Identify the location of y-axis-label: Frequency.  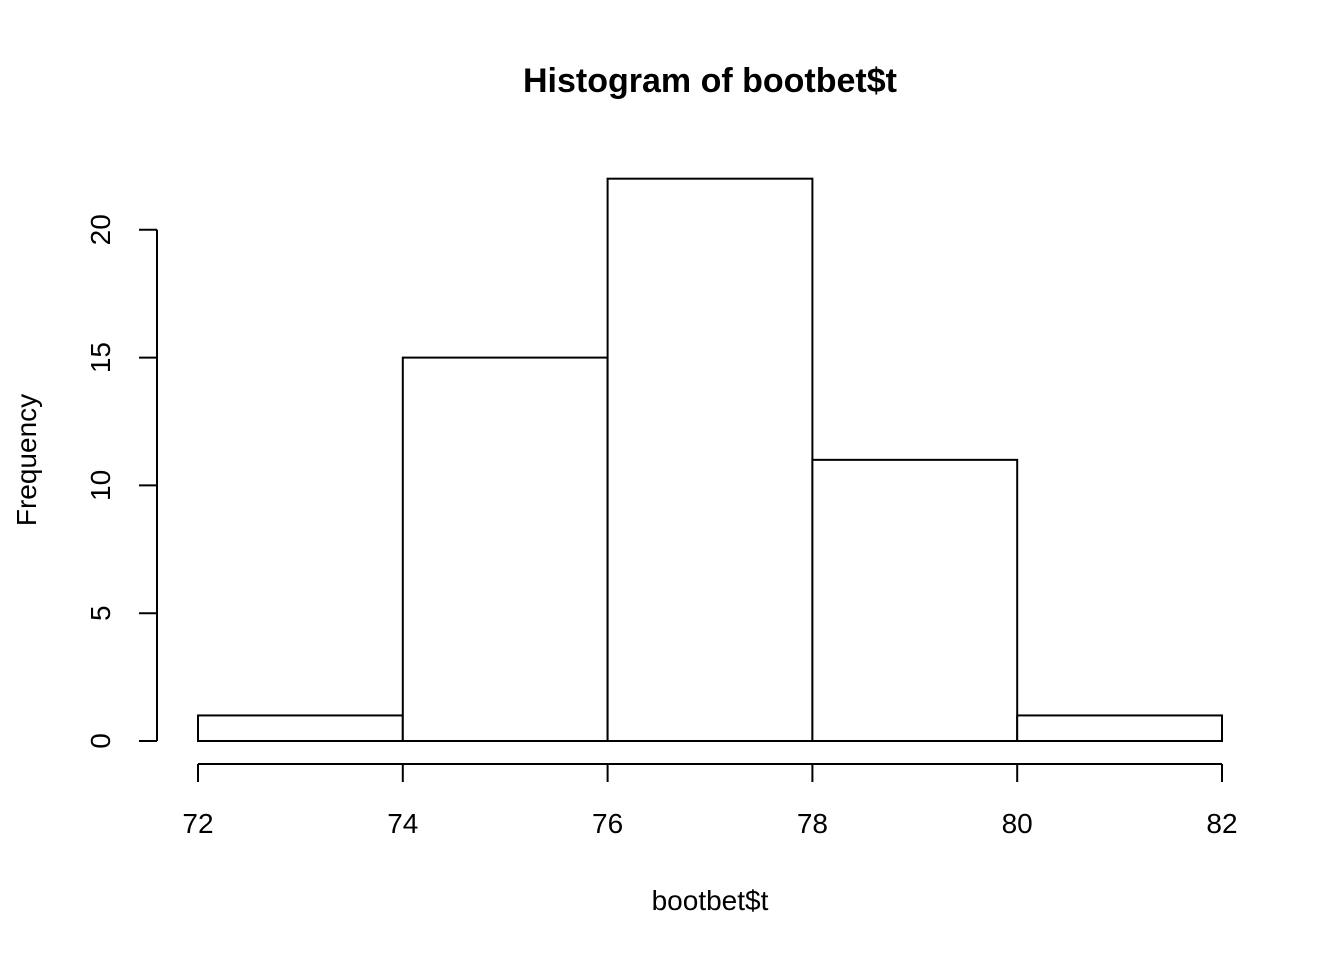
(26, 460).